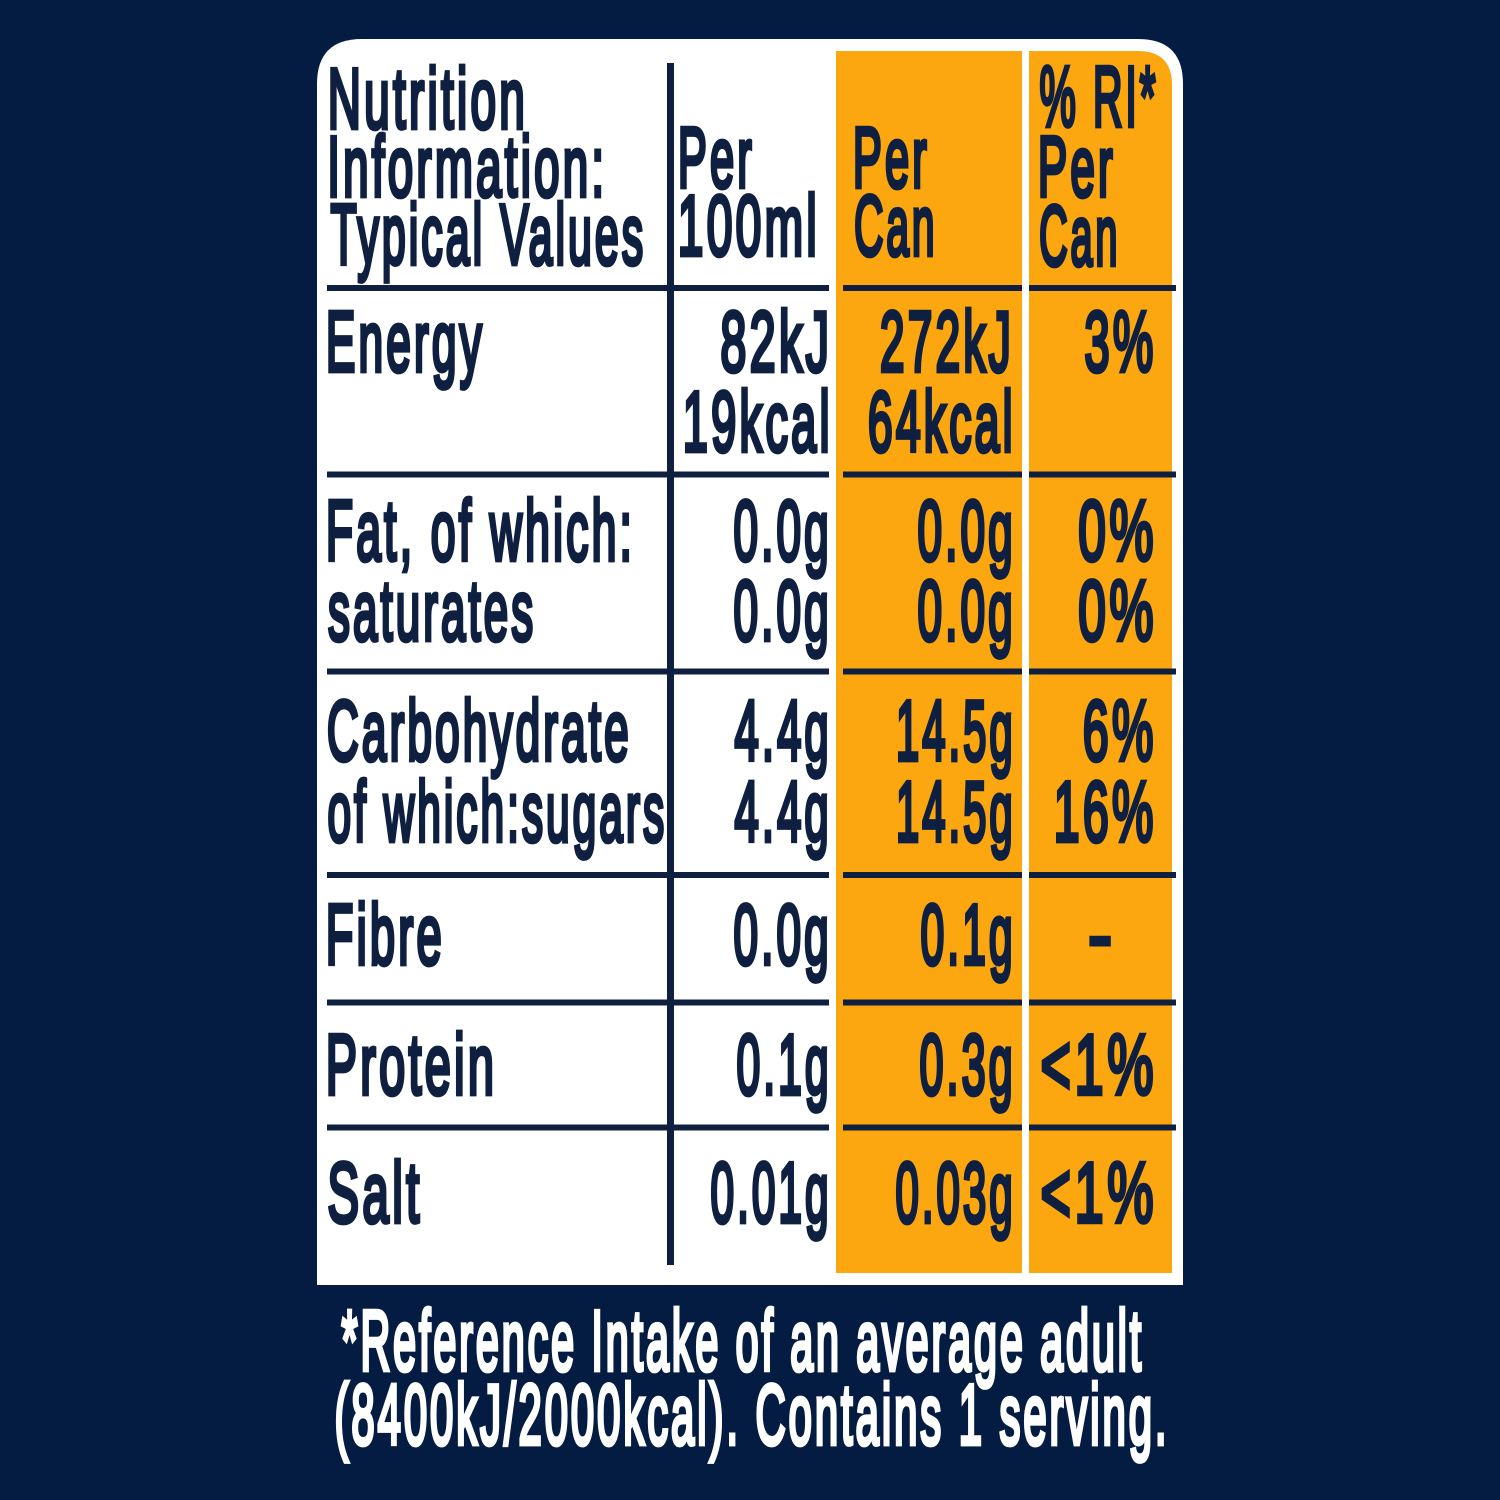 This screenshot has width=1500, height=1500. What do you see at coordinates (1099, 98) in the screenshot?
I see `svg-text: % RI*` at bounding box center [1099, 98].